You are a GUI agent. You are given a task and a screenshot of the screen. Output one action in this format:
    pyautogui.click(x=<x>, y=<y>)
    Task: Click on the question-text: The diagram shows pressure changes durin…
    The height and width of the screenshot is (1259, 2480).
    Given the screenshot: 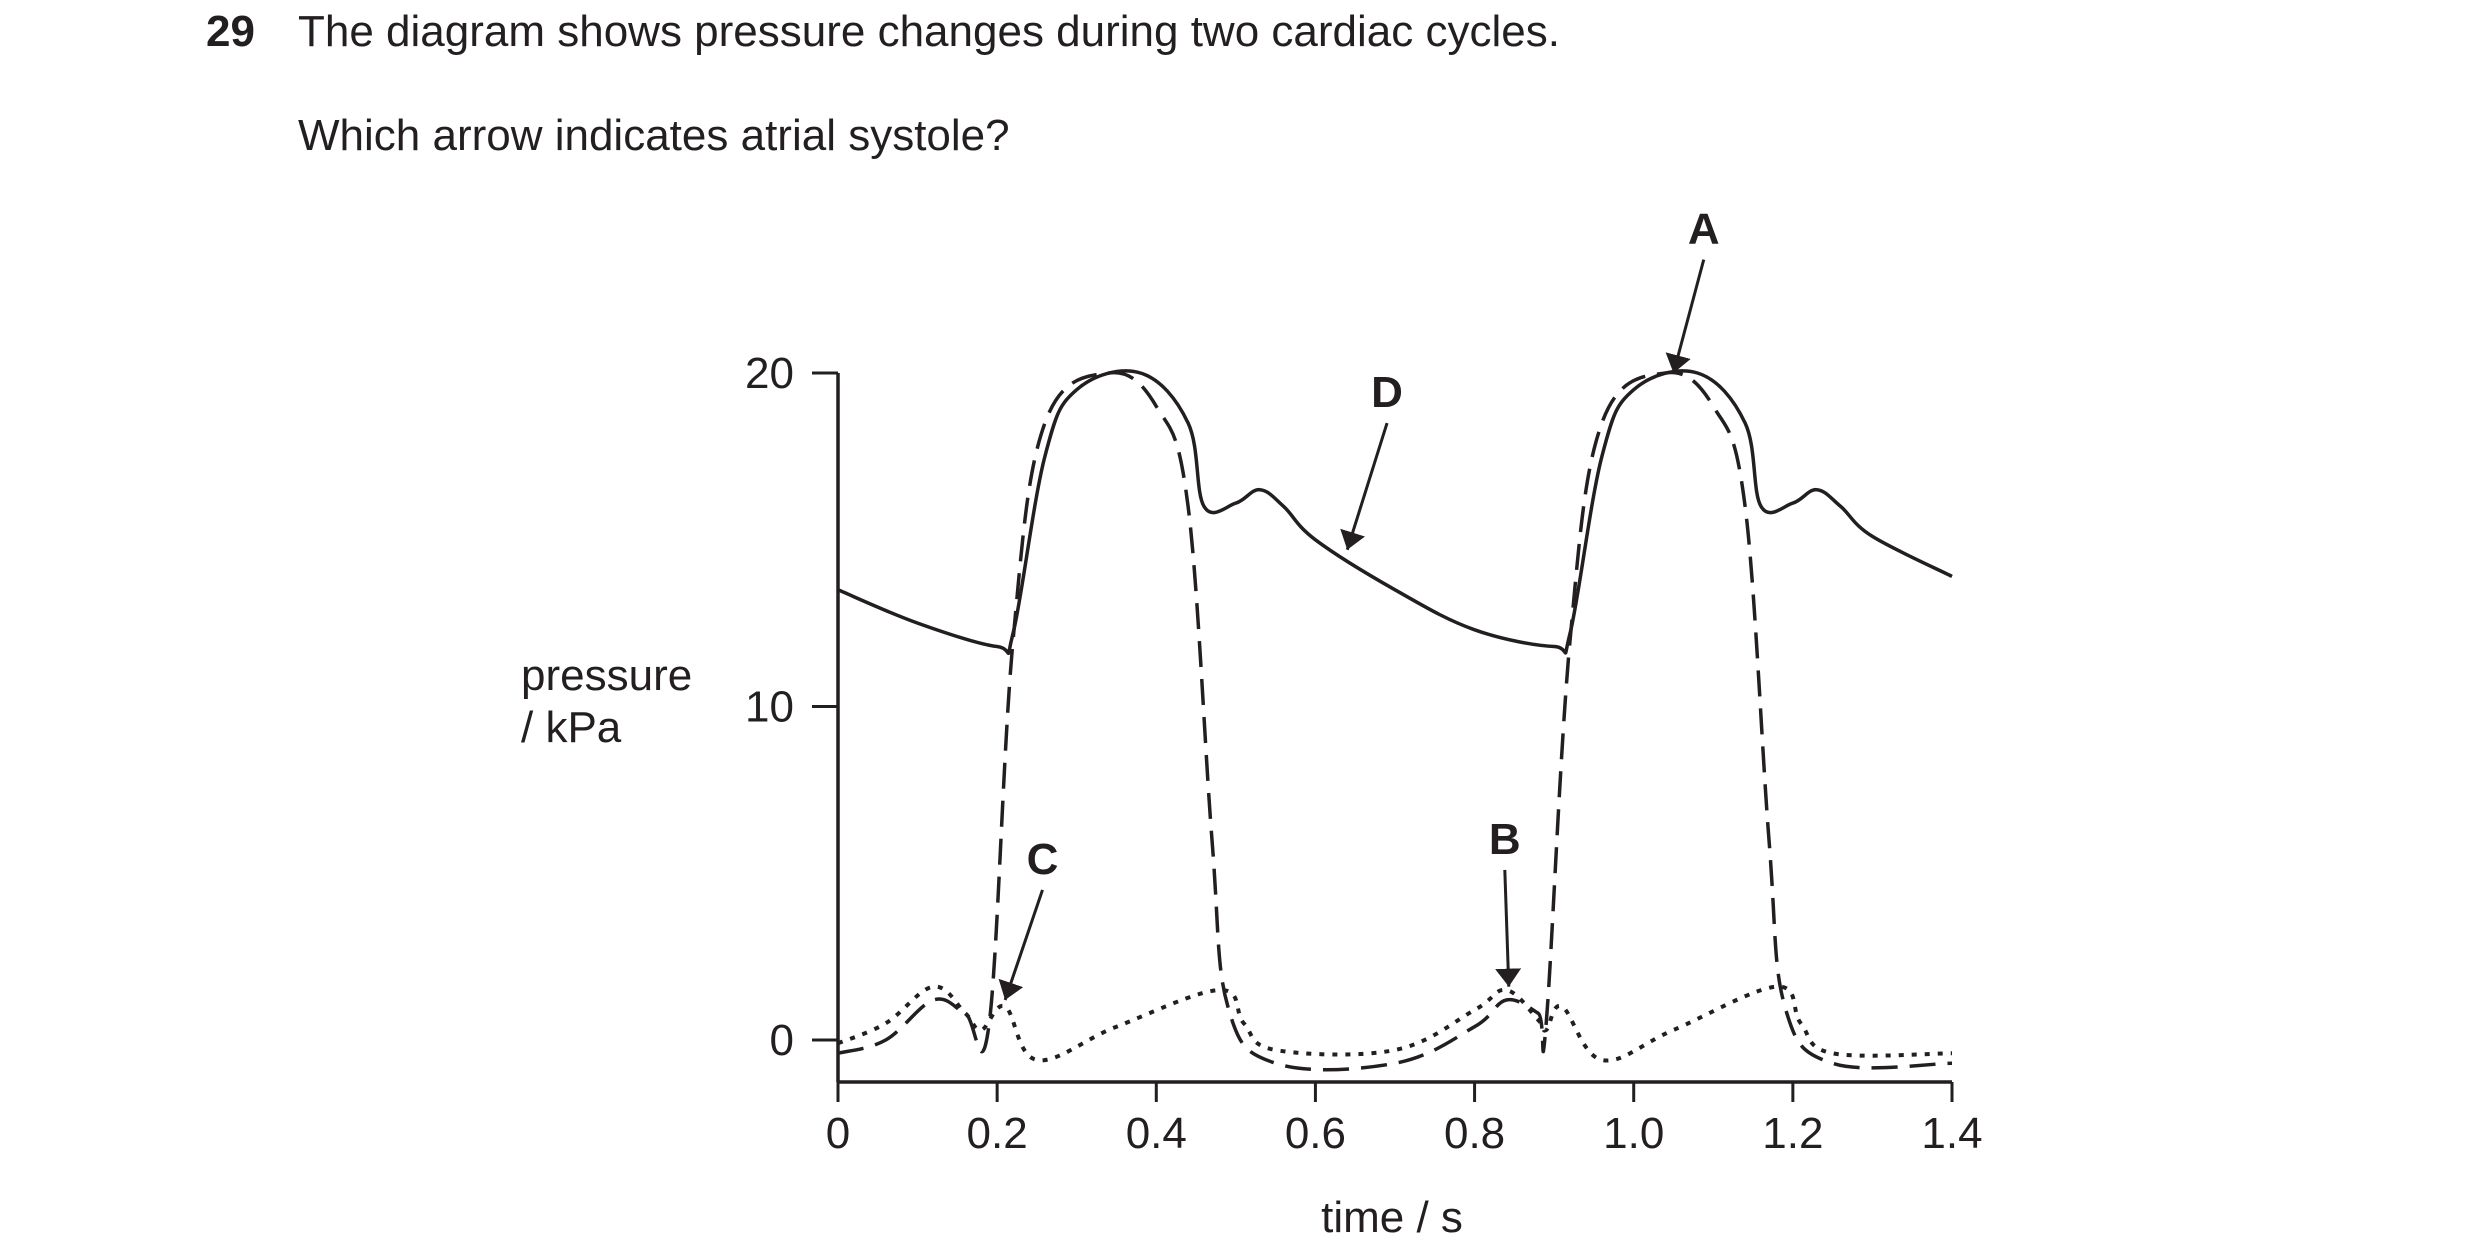 What is the action you would take?
    pyautogui.click(x=929, y=31)
    